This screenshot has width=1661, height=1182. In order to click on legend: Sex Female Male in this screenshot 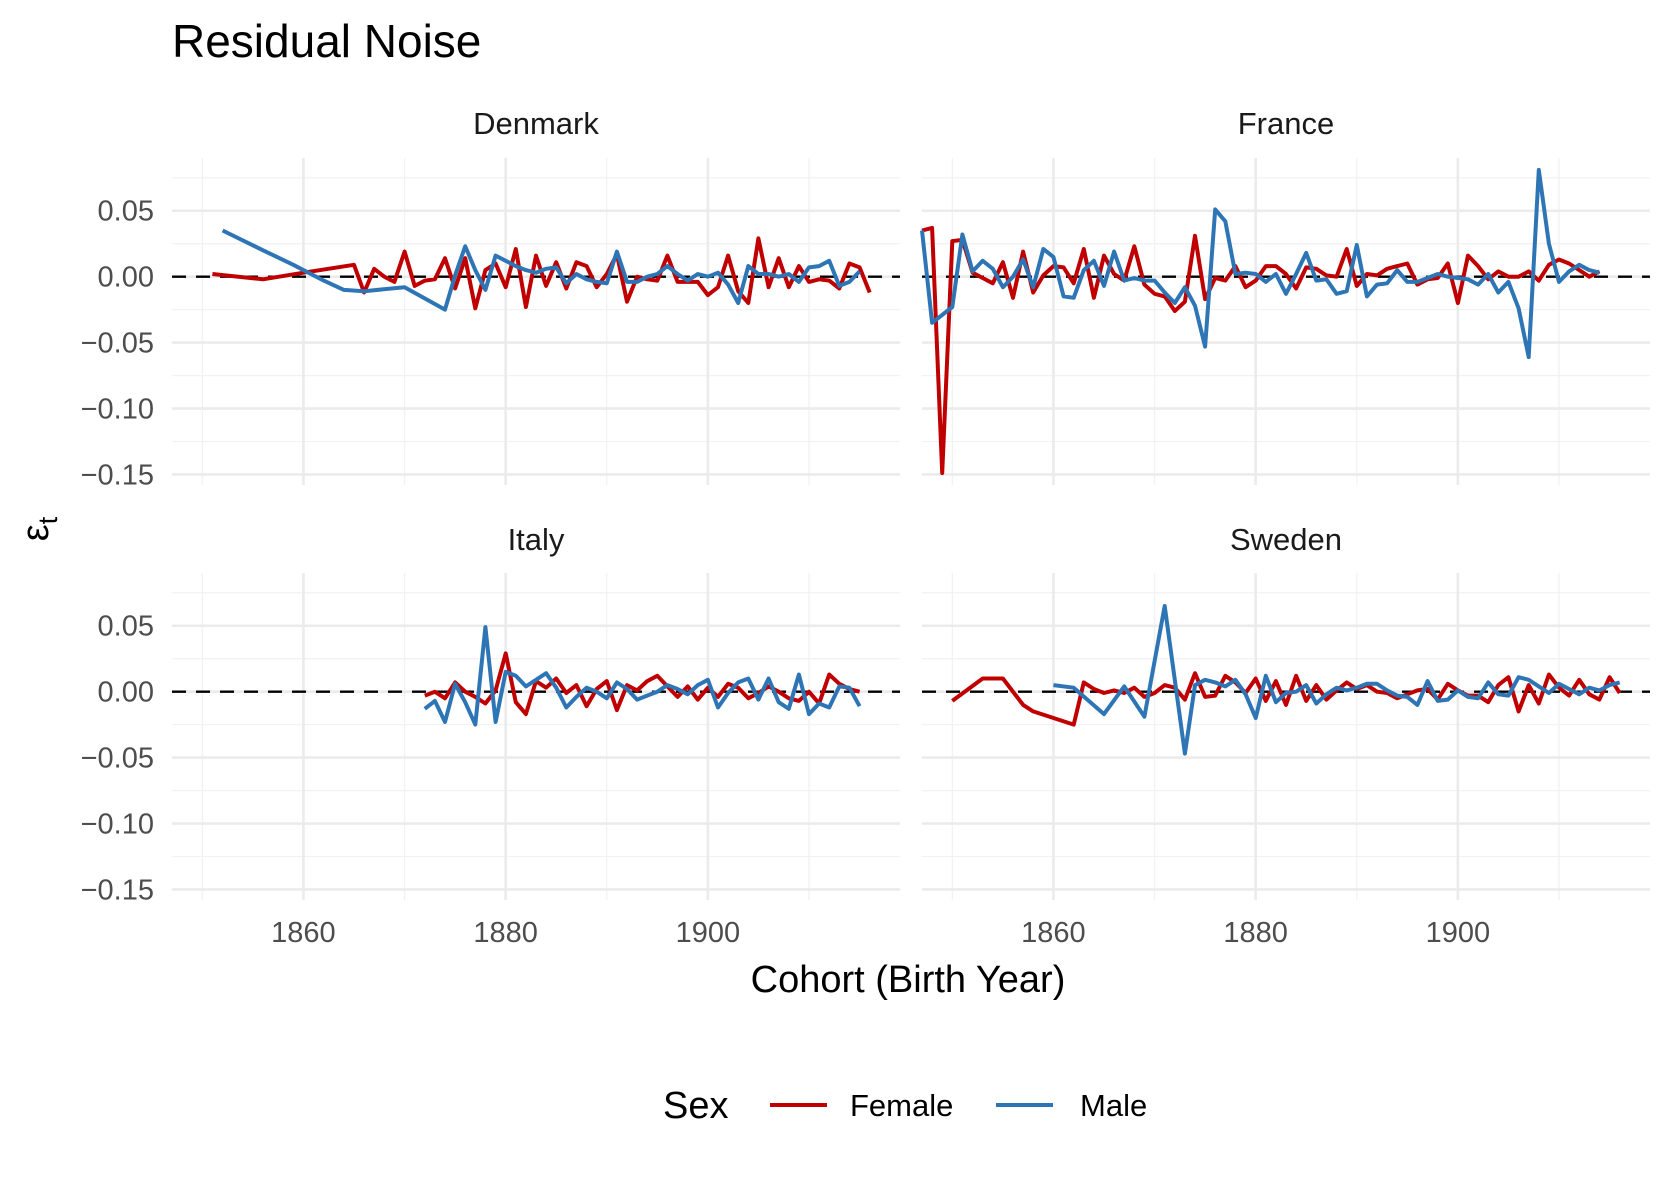, I will do `click(905, 1106)`.